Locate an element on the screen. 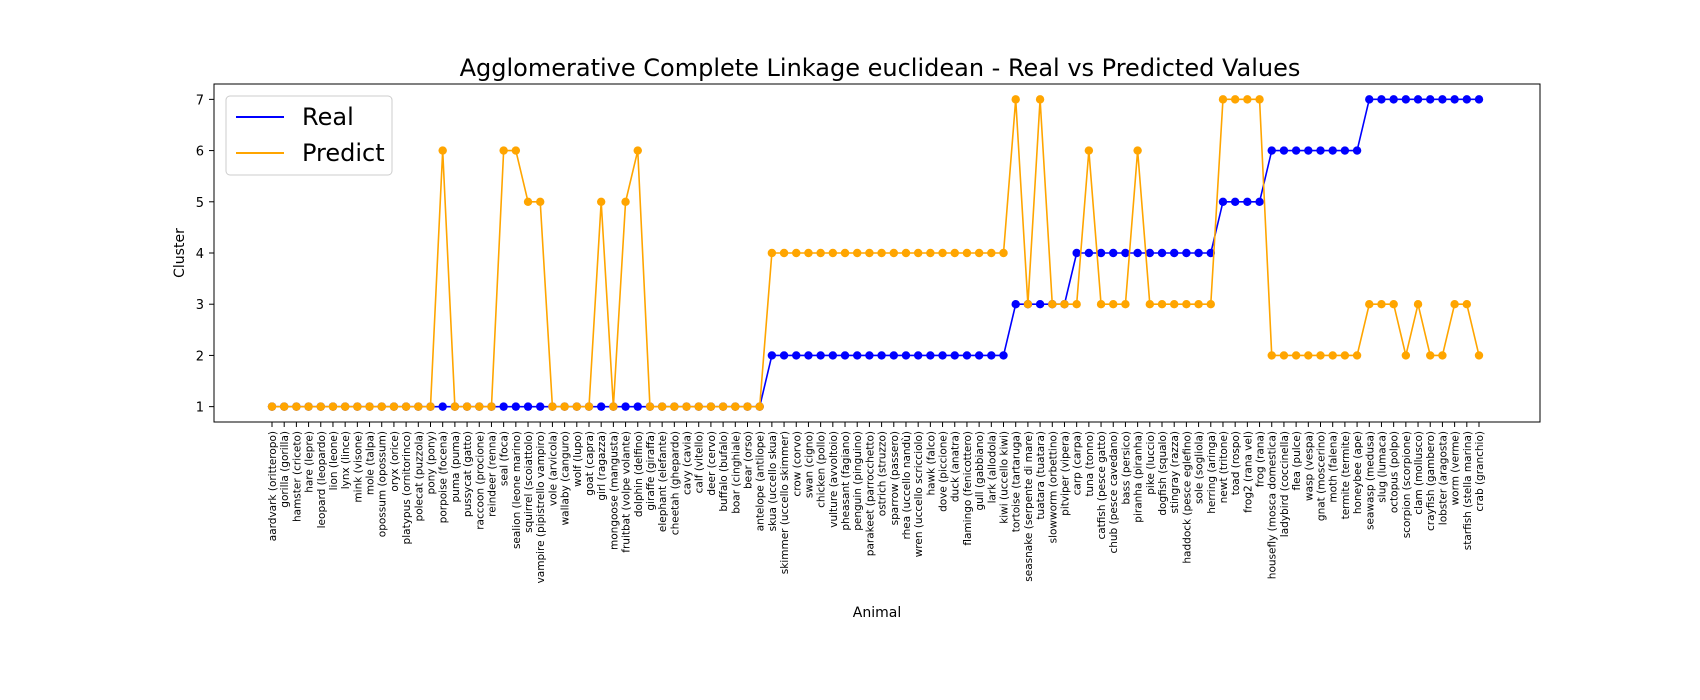 The image size is (1700, 700). y-tick-label: 4 is located at coordinates (200, 254).